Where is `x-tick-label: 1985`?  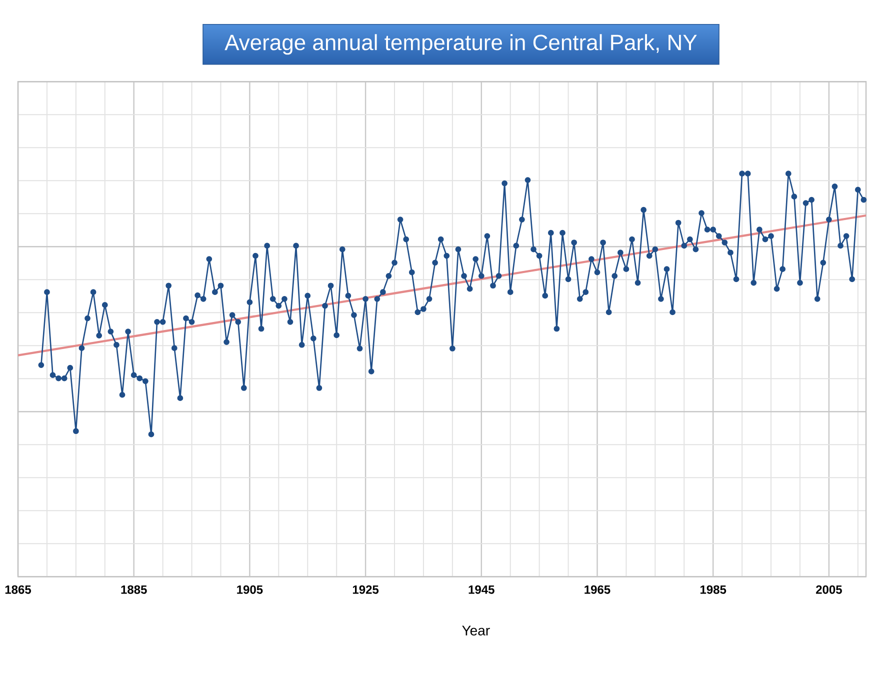 x-tick-label: 1985 is located at coordinates (713, 589).